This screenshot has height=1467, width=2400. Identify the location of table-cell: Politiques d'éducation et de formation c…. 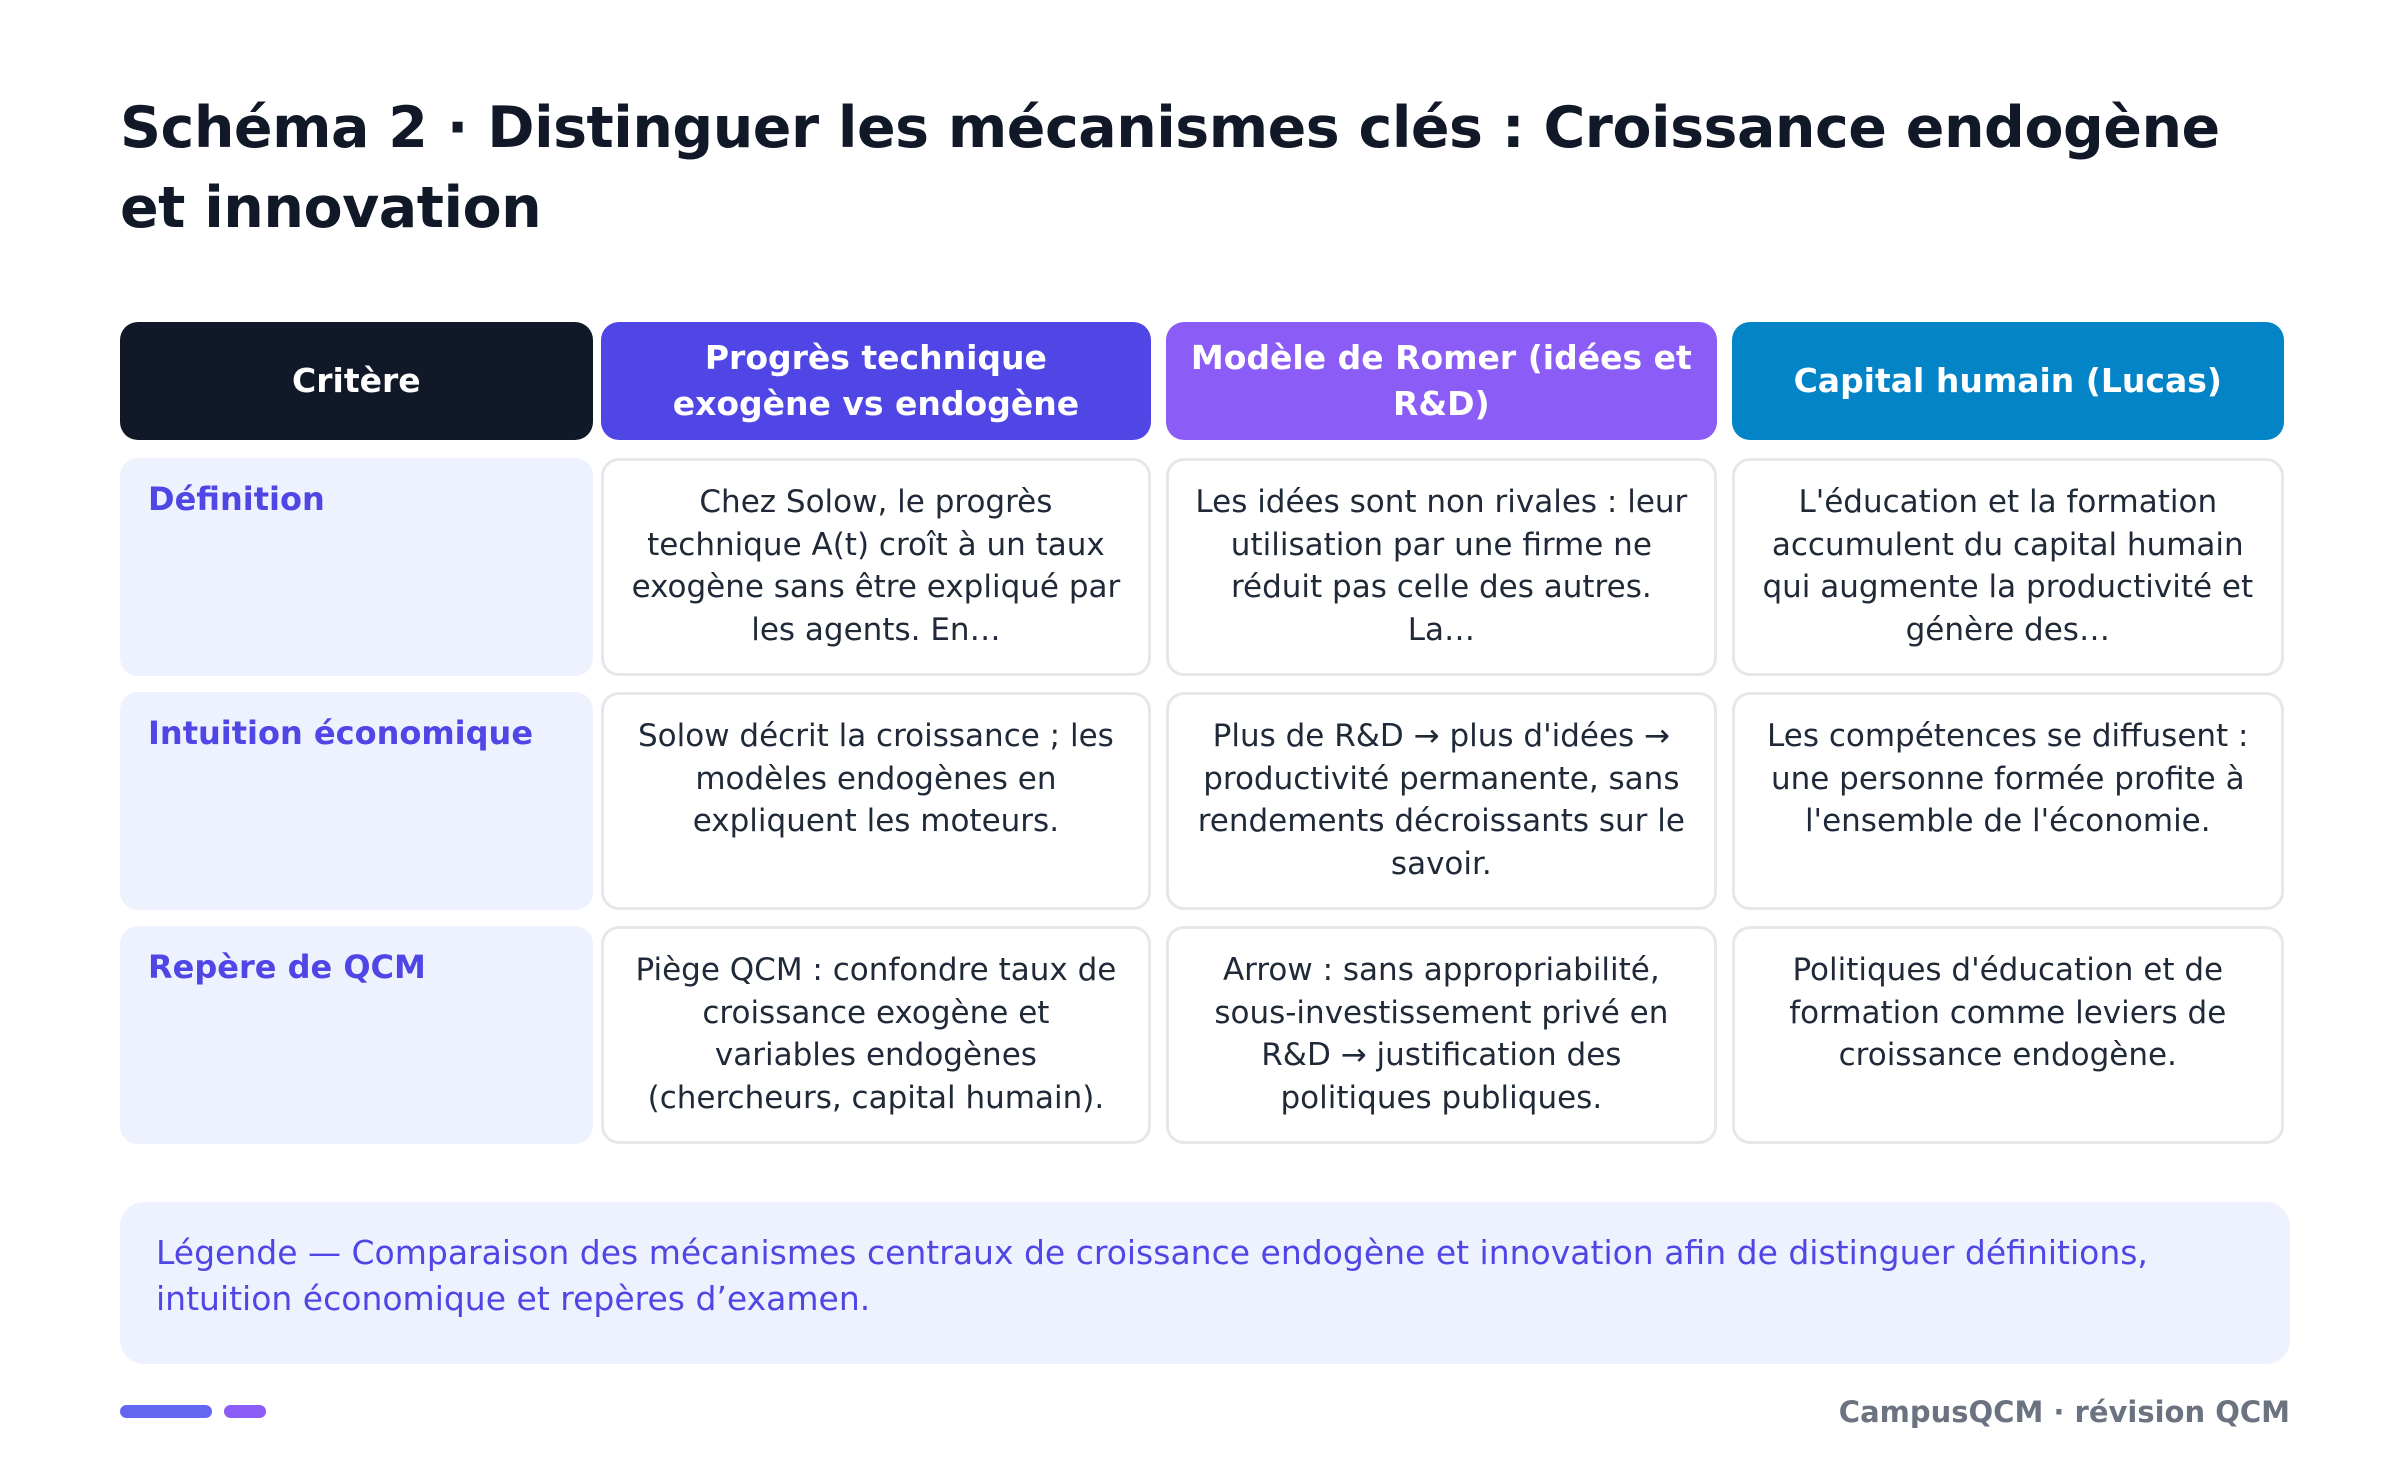
(2007, 1035).